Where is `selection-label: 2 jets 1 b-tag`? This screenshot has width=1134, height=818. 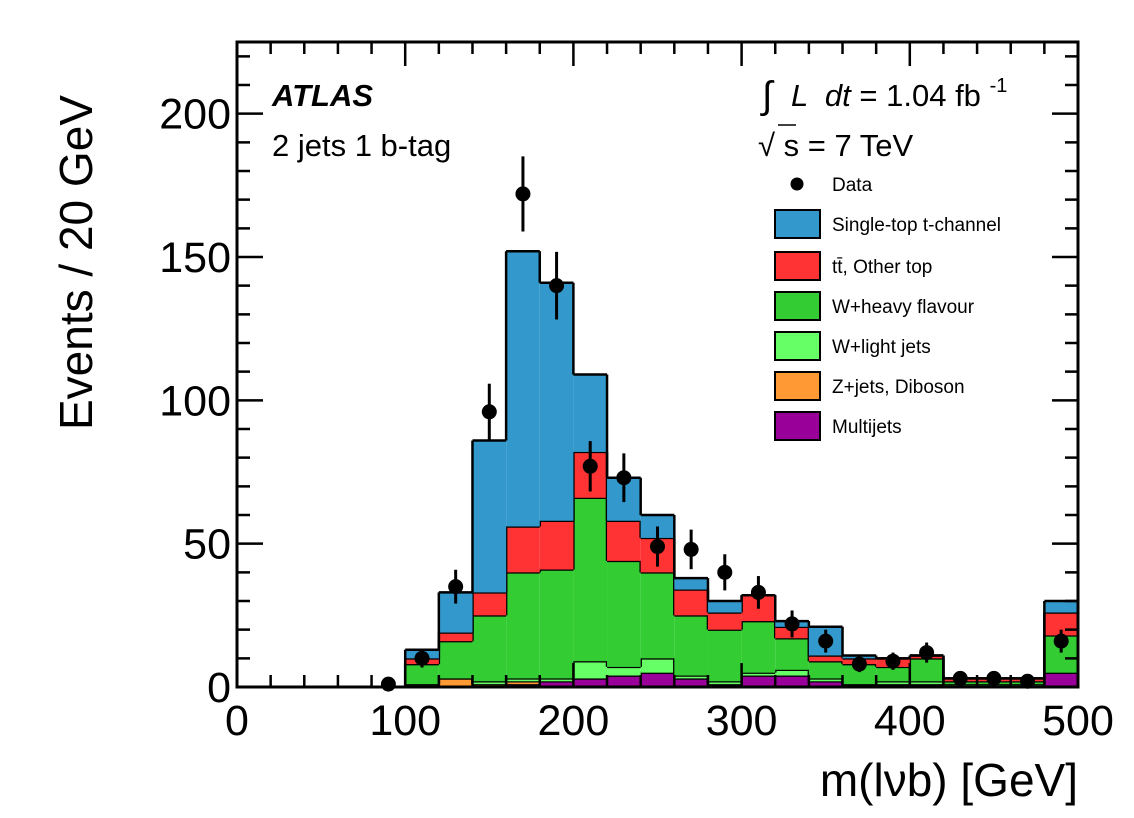 selection-label: 2 jets 1 b-tag is located at coordinates (361, 145).